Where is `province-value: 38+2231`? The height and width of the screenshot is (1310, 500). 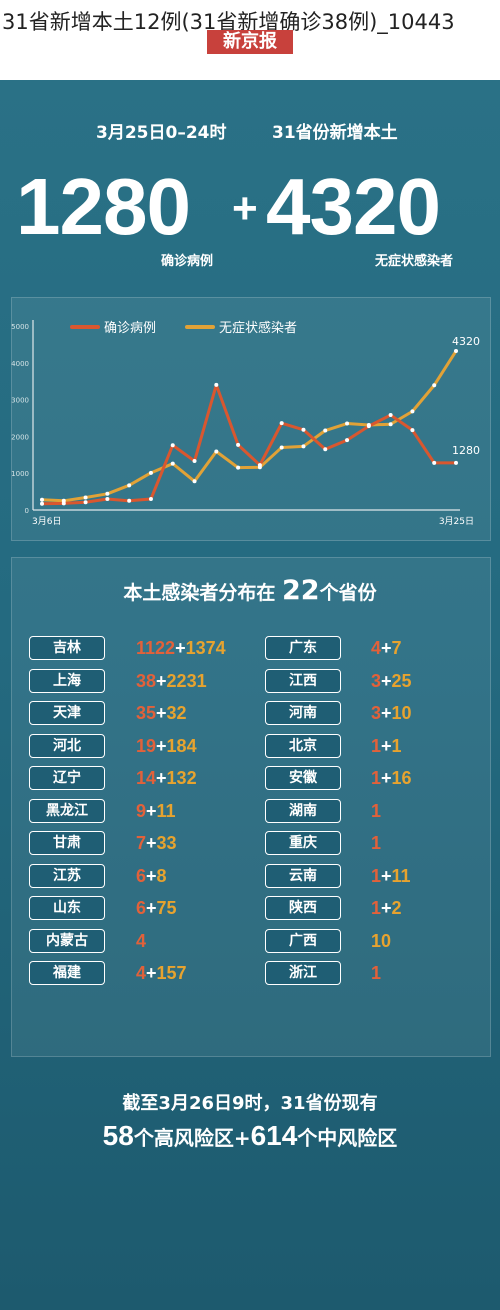 province-value: 38+2231 is located at coordinates (171, 681).